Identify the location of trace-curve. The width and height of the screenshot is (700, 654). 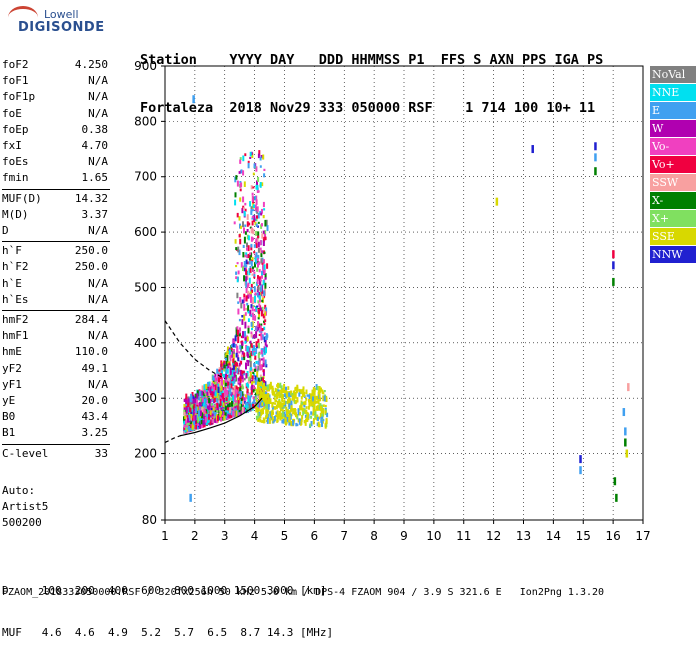
(195, 350).